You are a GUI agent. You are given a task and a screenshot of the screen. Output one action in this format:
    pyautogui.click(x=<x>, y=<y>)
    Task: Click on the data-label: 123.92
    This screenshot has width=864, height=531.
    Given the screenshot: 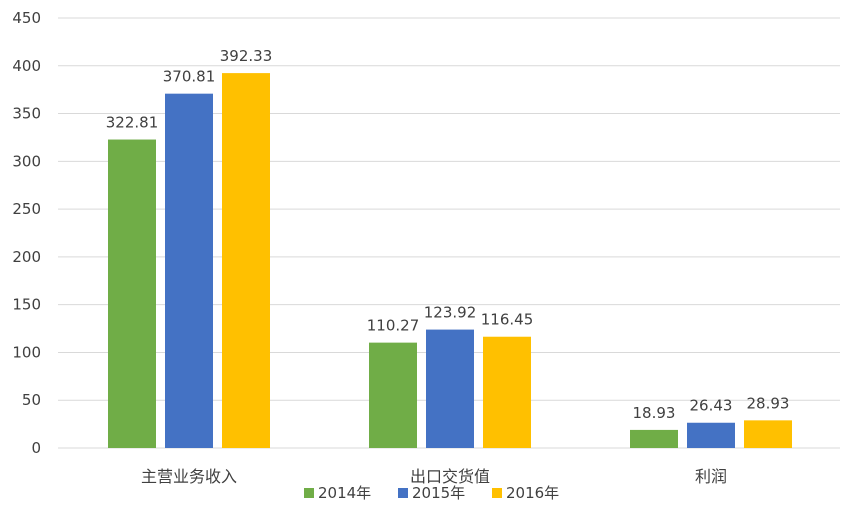 What is the action you would take?
    pyautogui.click(x=450, y=313)
    